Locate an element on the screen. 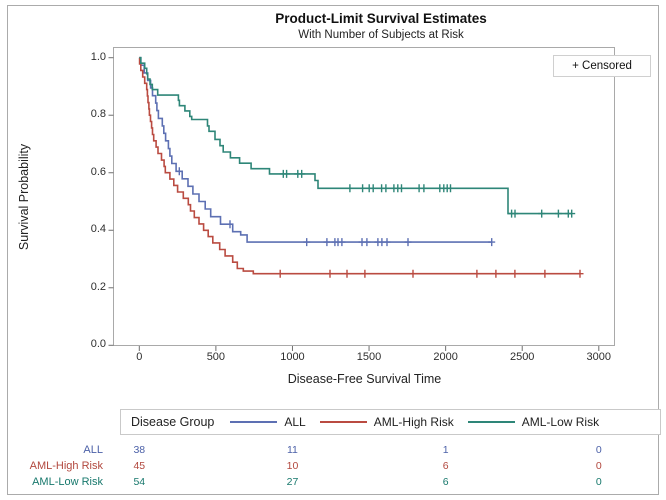 This screenshot has width=666, height=500. censor-marks-aml-low-risk is located at coordinates (427, 193).